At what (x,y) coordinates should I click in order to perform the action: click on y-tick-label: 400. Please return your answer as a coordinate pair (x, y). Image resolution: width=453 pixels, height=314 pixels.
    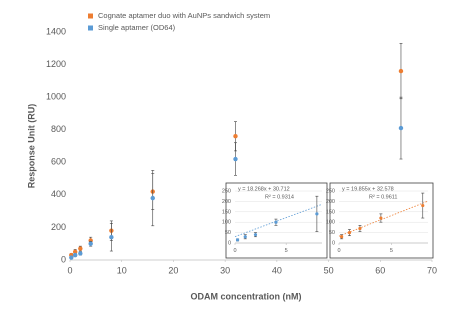
    Looking at the image, I should click on (58, 194).